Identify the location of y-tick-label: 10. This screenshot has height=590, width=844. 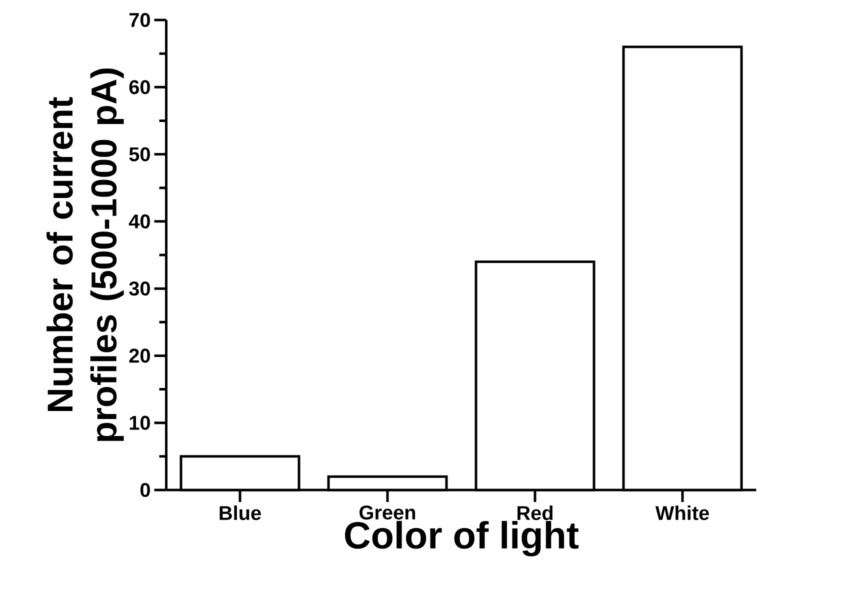
(140, 423).